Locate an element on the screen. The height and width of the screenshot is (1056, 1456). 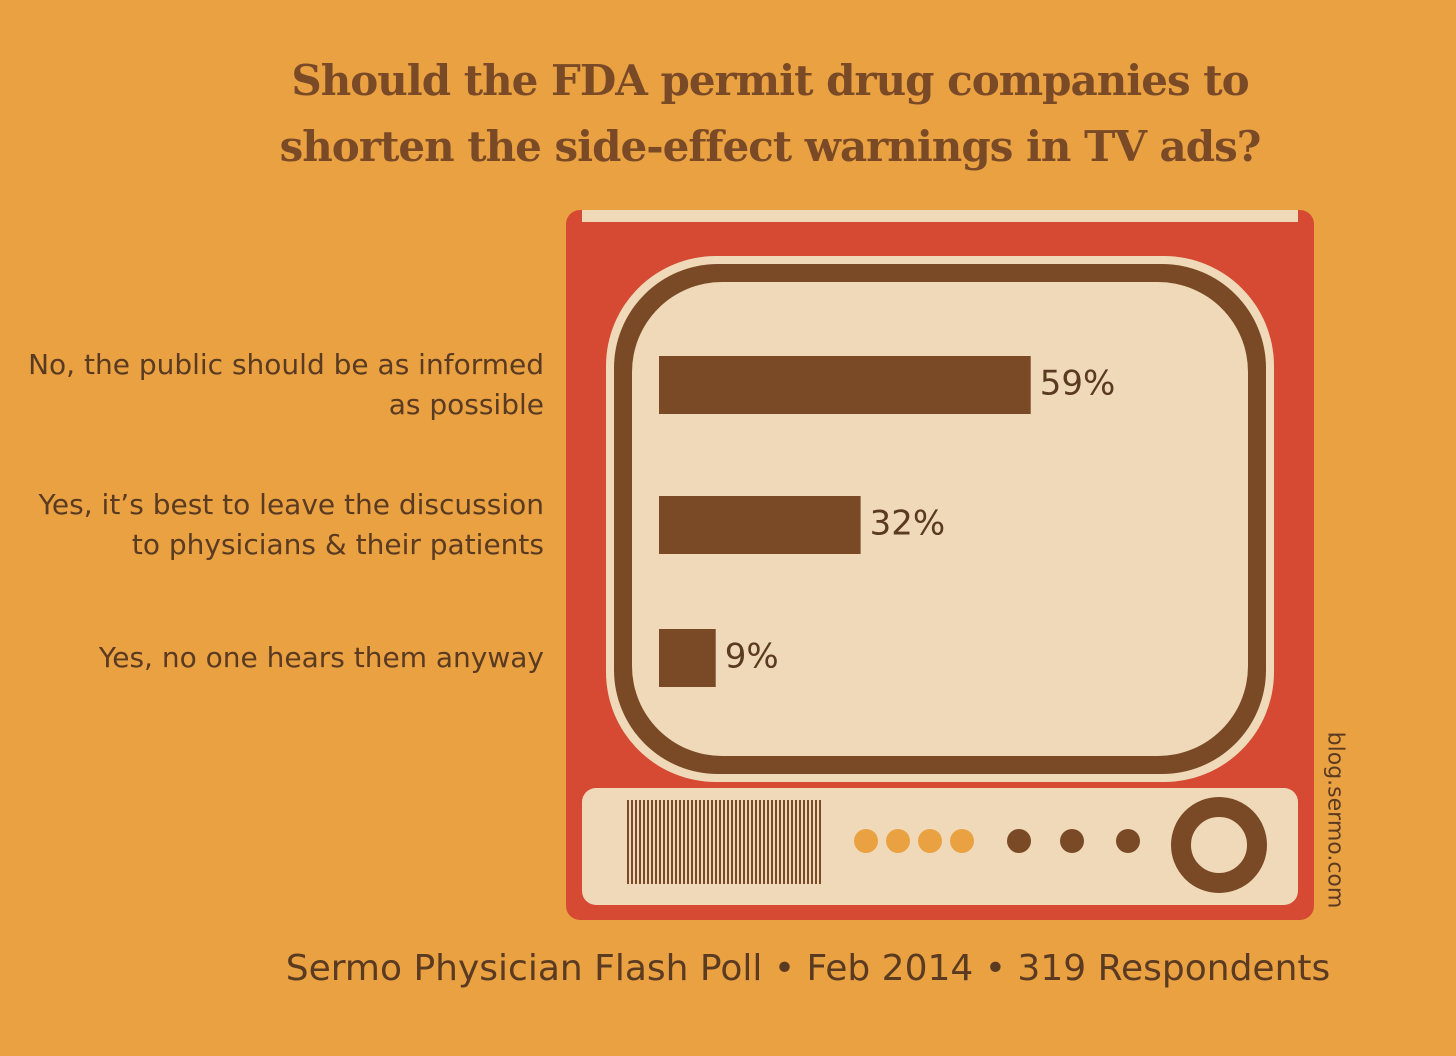
speaker-grille is located at coordinates (724, 842).